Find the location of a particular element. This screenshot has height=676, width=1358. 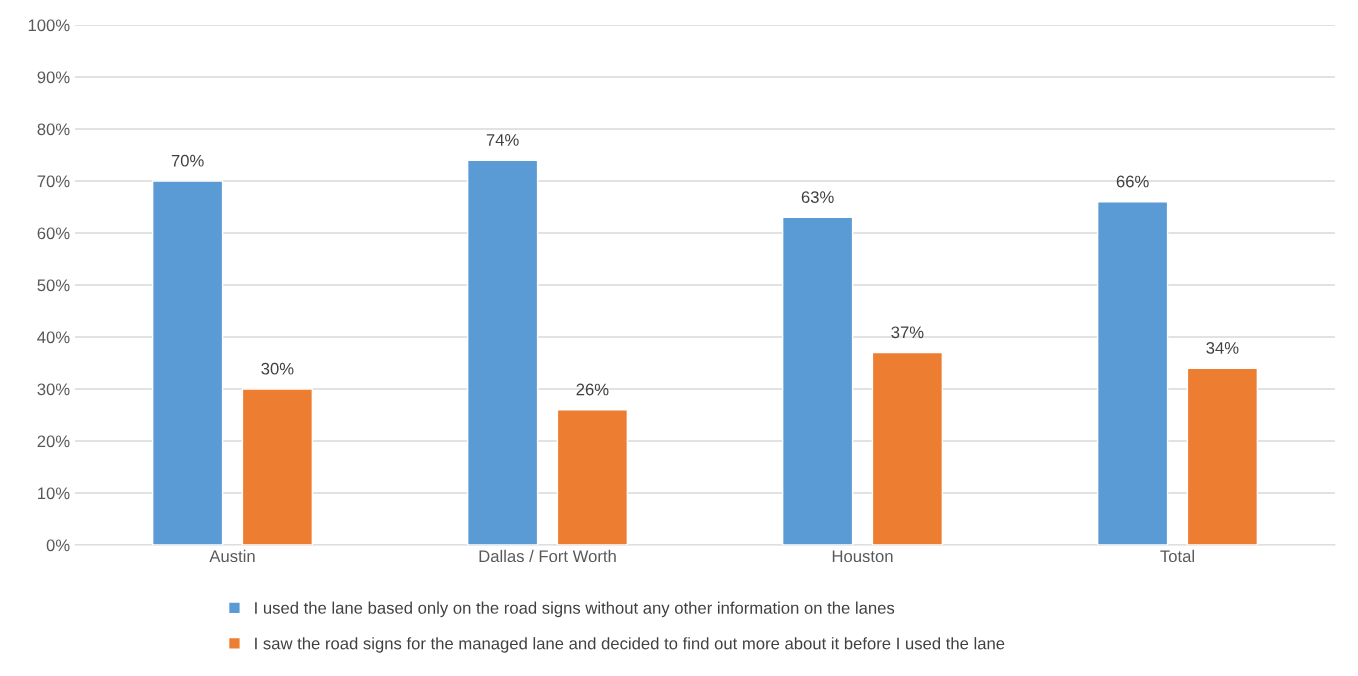

data-label: 30% is located at coordinates (277, 368).